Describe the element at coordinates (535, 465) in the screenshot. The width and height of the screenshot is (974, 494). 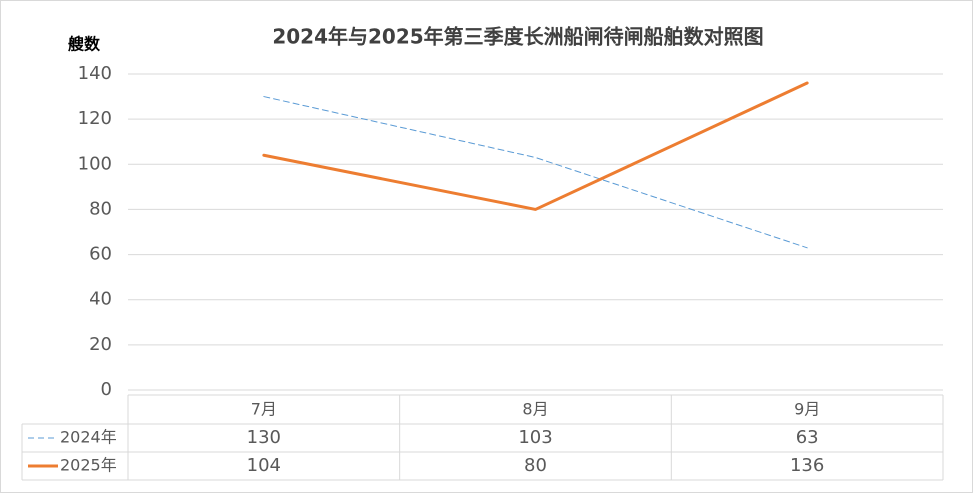
I see `table-value: 80` at that location.